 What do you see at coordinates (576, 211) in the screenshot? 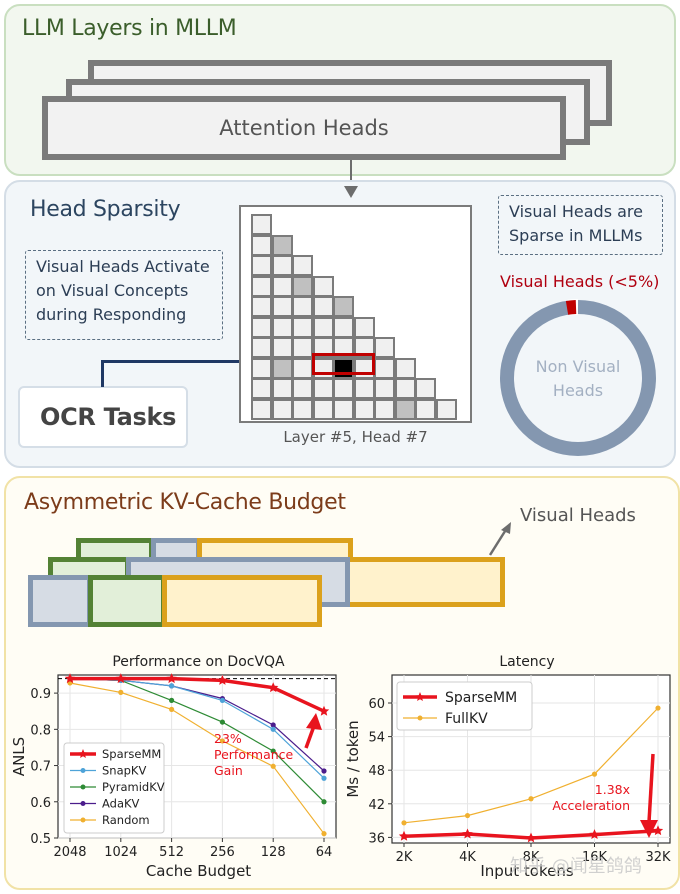
I see `sparse-note-line: Visual Heads are` at bounding box center [576, 211].